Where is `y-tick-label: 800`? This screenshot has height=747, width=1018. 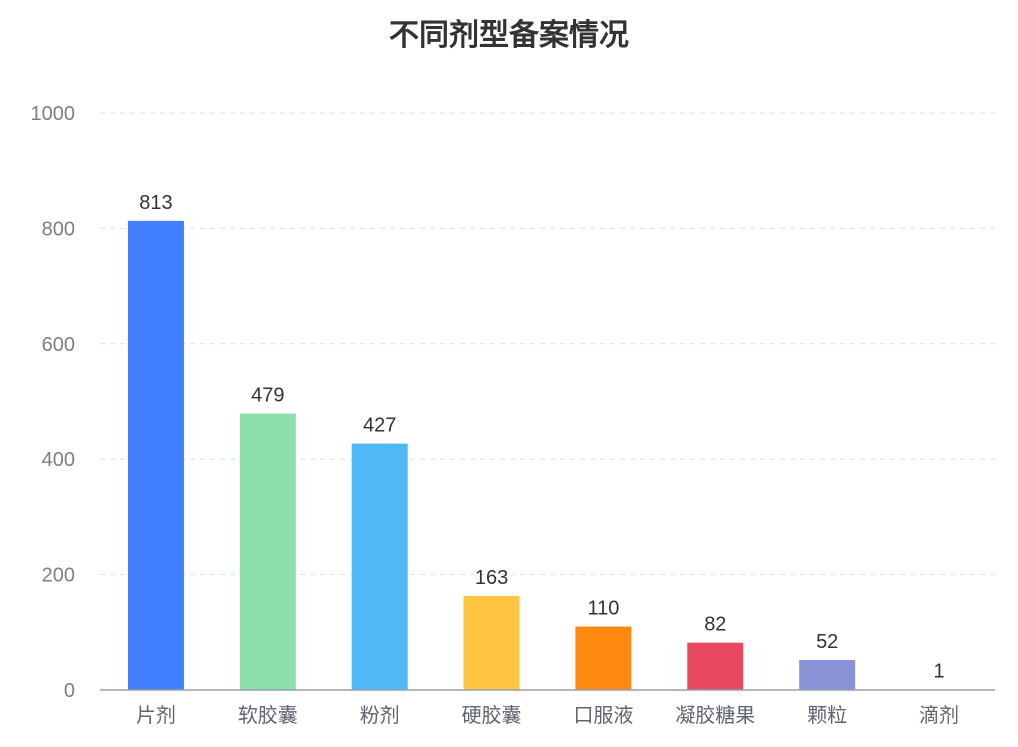
y-tick-label: 800 is located at coordinates (58, 229).